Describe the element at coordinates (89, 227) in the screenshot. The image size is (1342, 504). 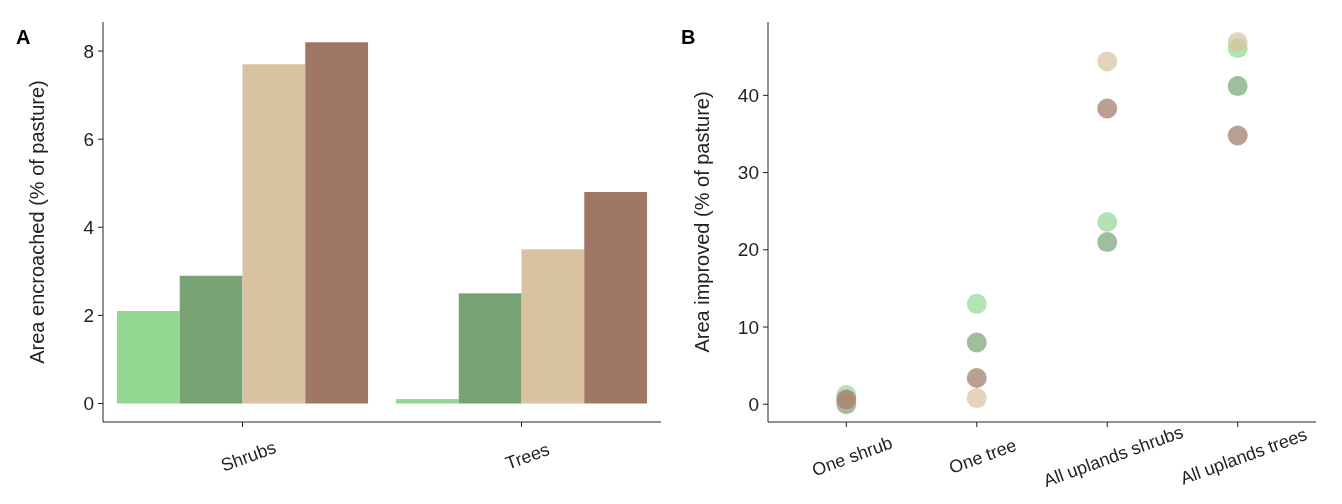
I see `y-tick-label: 4` at that location.